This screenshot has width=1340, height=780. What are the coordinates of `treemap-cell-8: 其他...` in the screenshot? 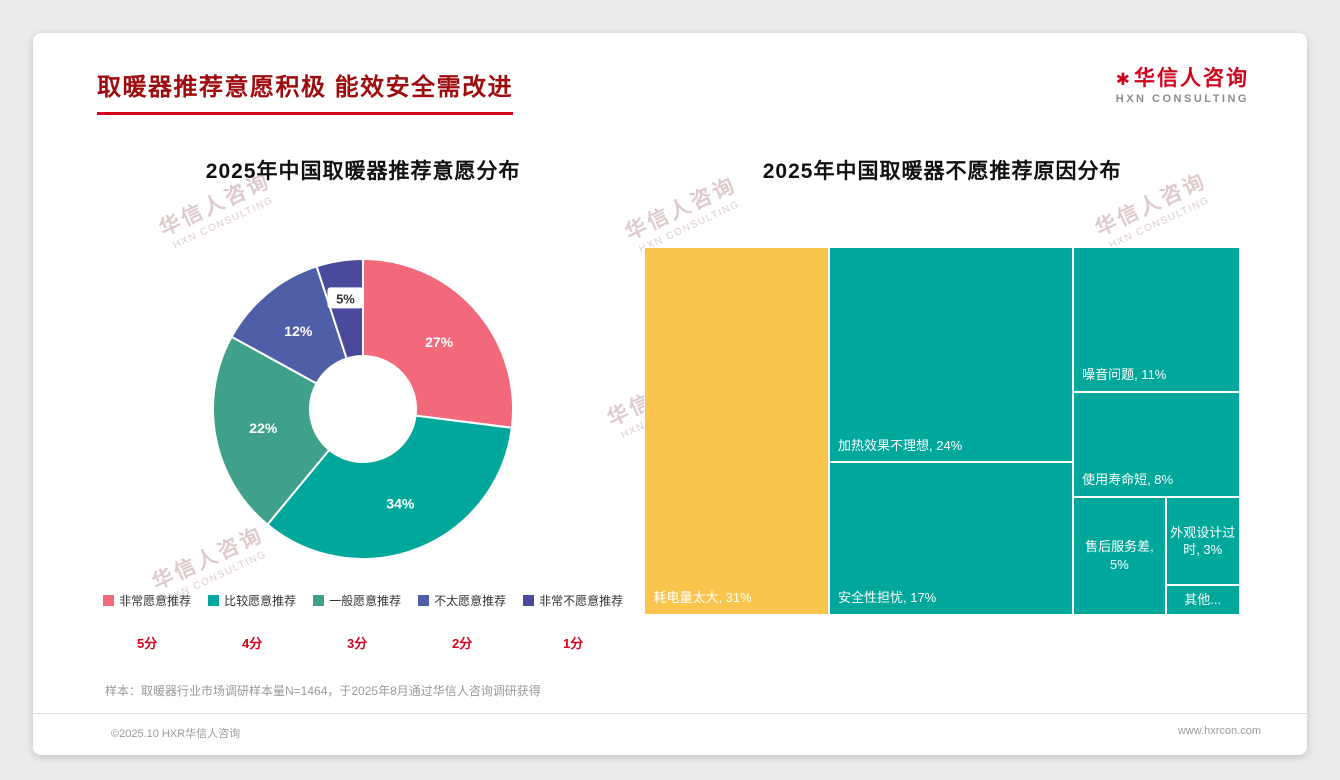 It's located at (1202, 600).